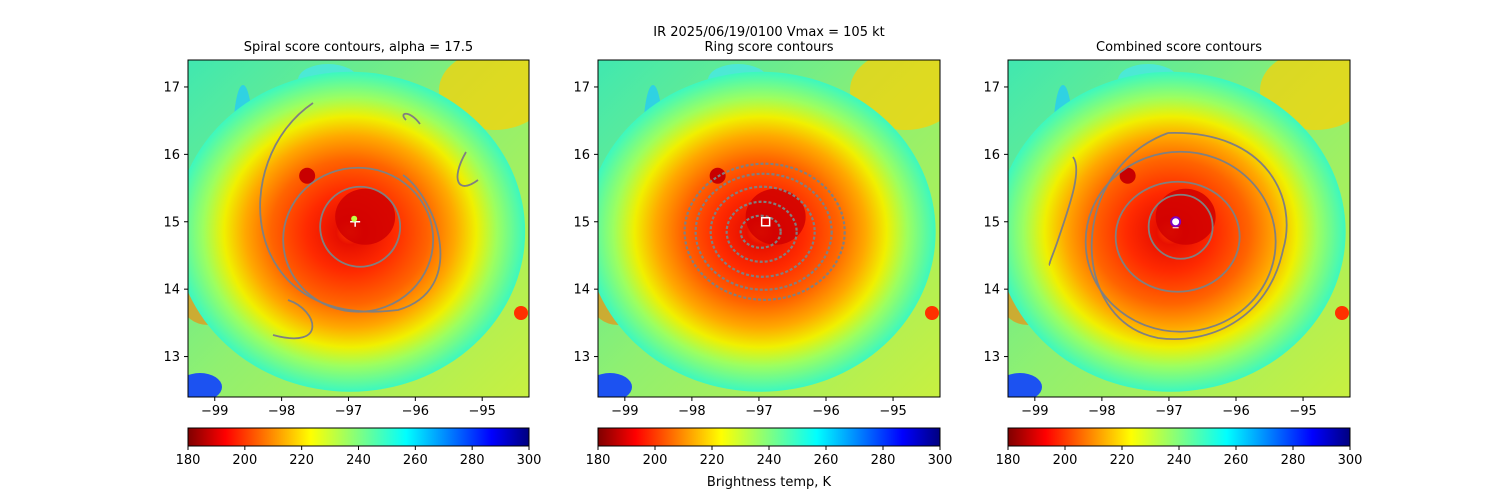  Describe the element at coordinates (768, 47) in the screenshot. I see `panel-title: Ring score contours` at that location.